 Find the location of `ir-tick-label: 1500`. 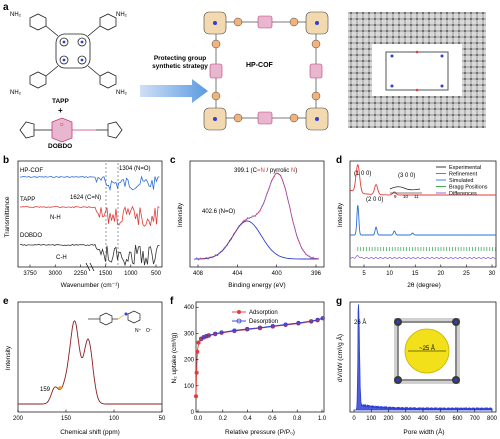

ir-tick-label: 1500 is located at coordinates (106, 274).